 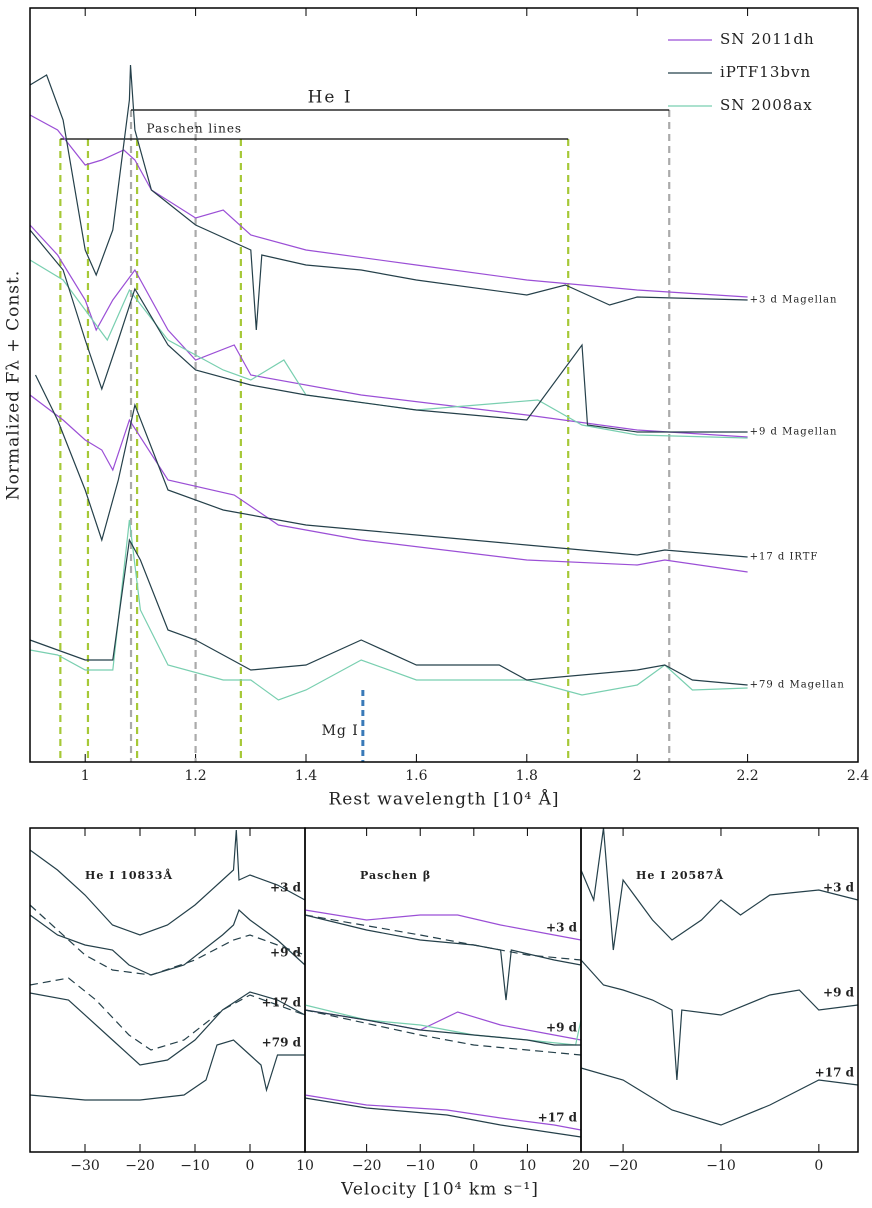 I want to click on mg-label: Mg I, so click(x=340, y=731).